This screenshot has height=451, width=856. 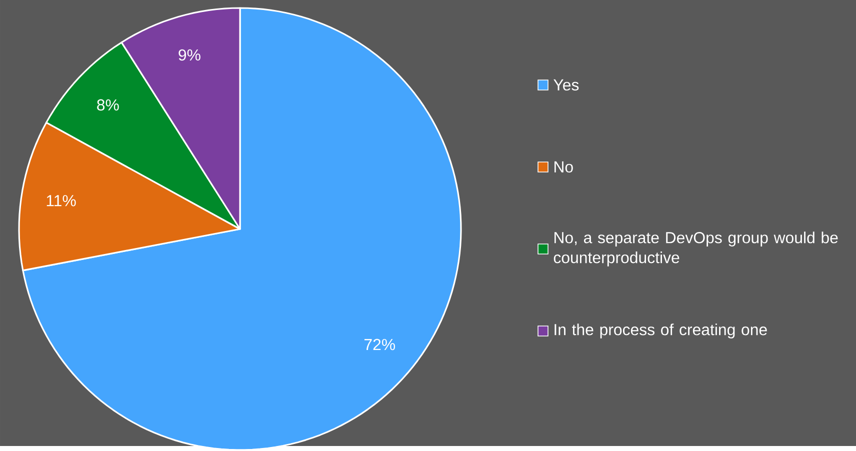 What do you see at coordinates (189, 55) in the screenshot?
I see `data-label: 9%` at bounding box center [189, 55].